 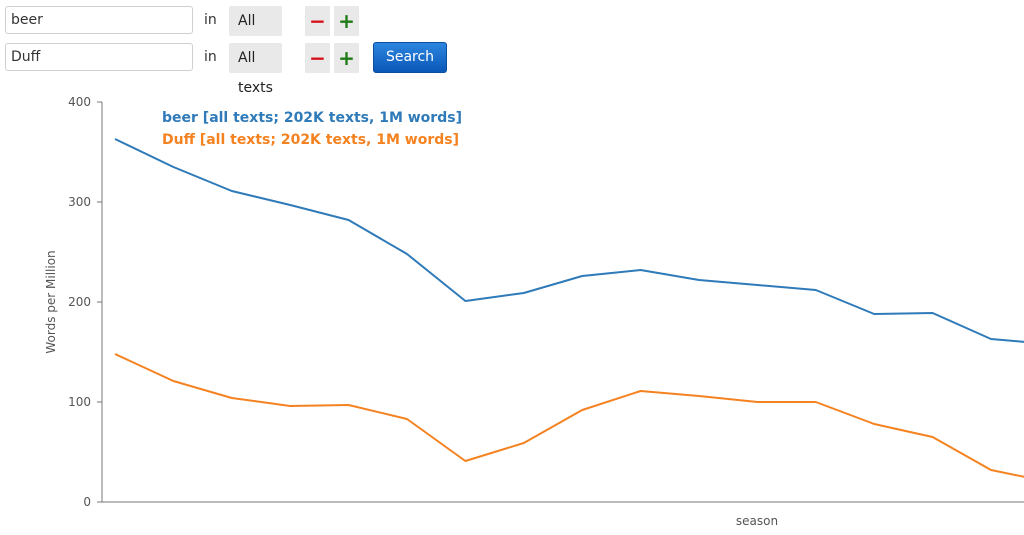 I want to click on y-axis: 0 100 200 300 400, so click(x=85, y=302).